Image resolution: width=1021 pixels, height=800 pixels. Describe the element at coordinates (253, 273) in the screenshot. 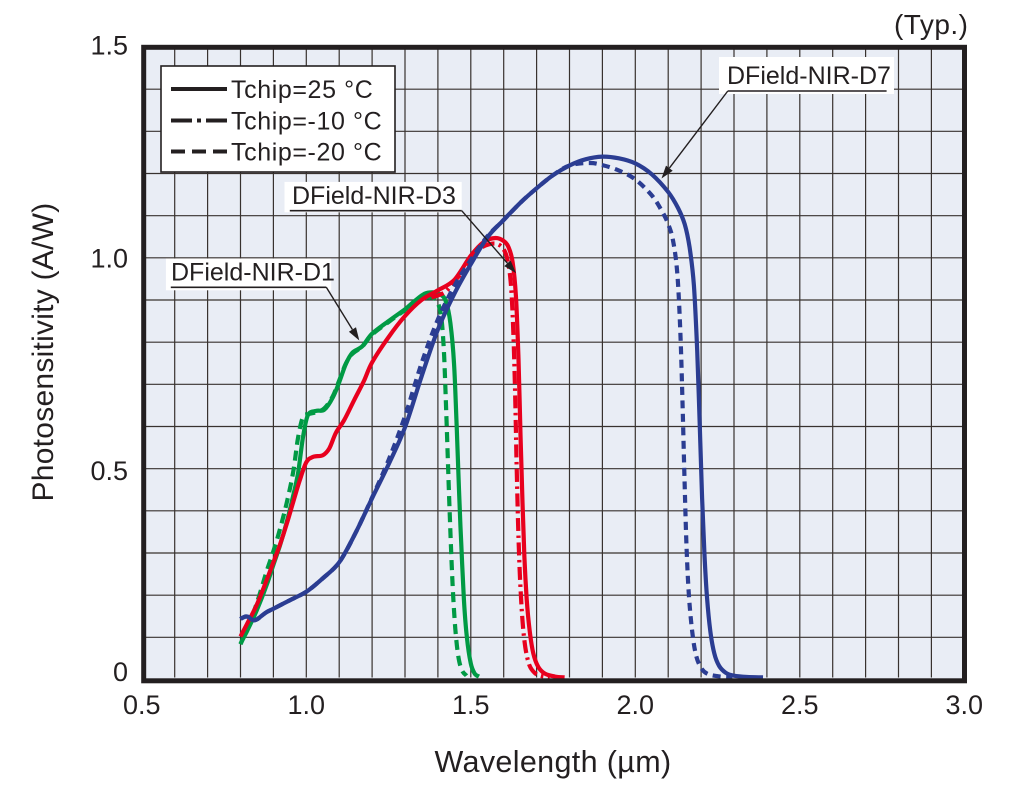

I see `svg-text: DField-NIR-D1` at that location.